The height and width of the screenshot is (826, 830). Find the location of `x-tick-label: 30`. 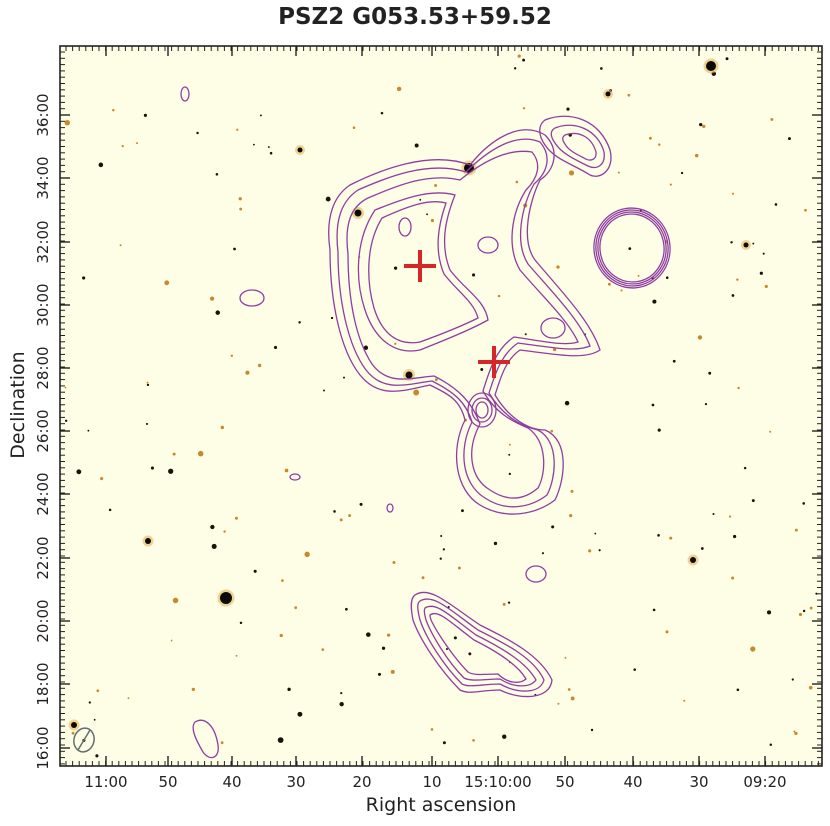

x-tick-label: 30 is located at coordinates (295, 782).